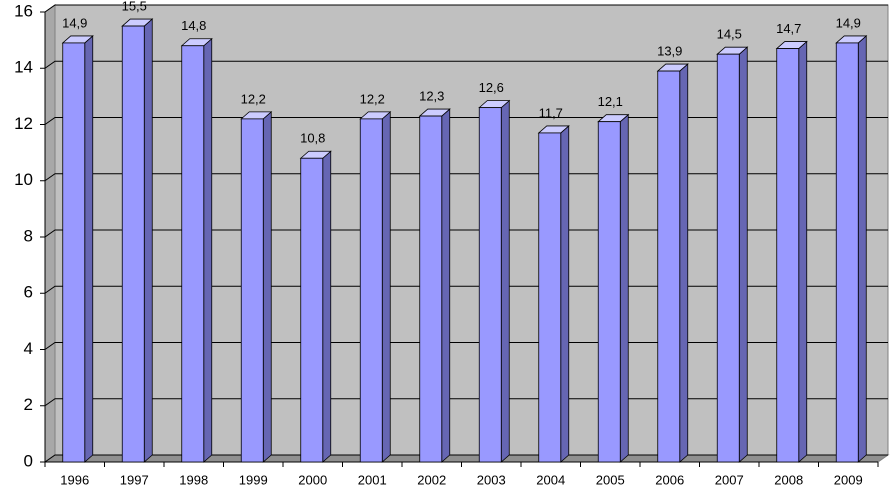 The height and width of the screenshot is (488, 892). What do you see at coordinates (193, 479) in the screenshot?
I see `x-tick-label: 1998` at bounding box center [193, 479].